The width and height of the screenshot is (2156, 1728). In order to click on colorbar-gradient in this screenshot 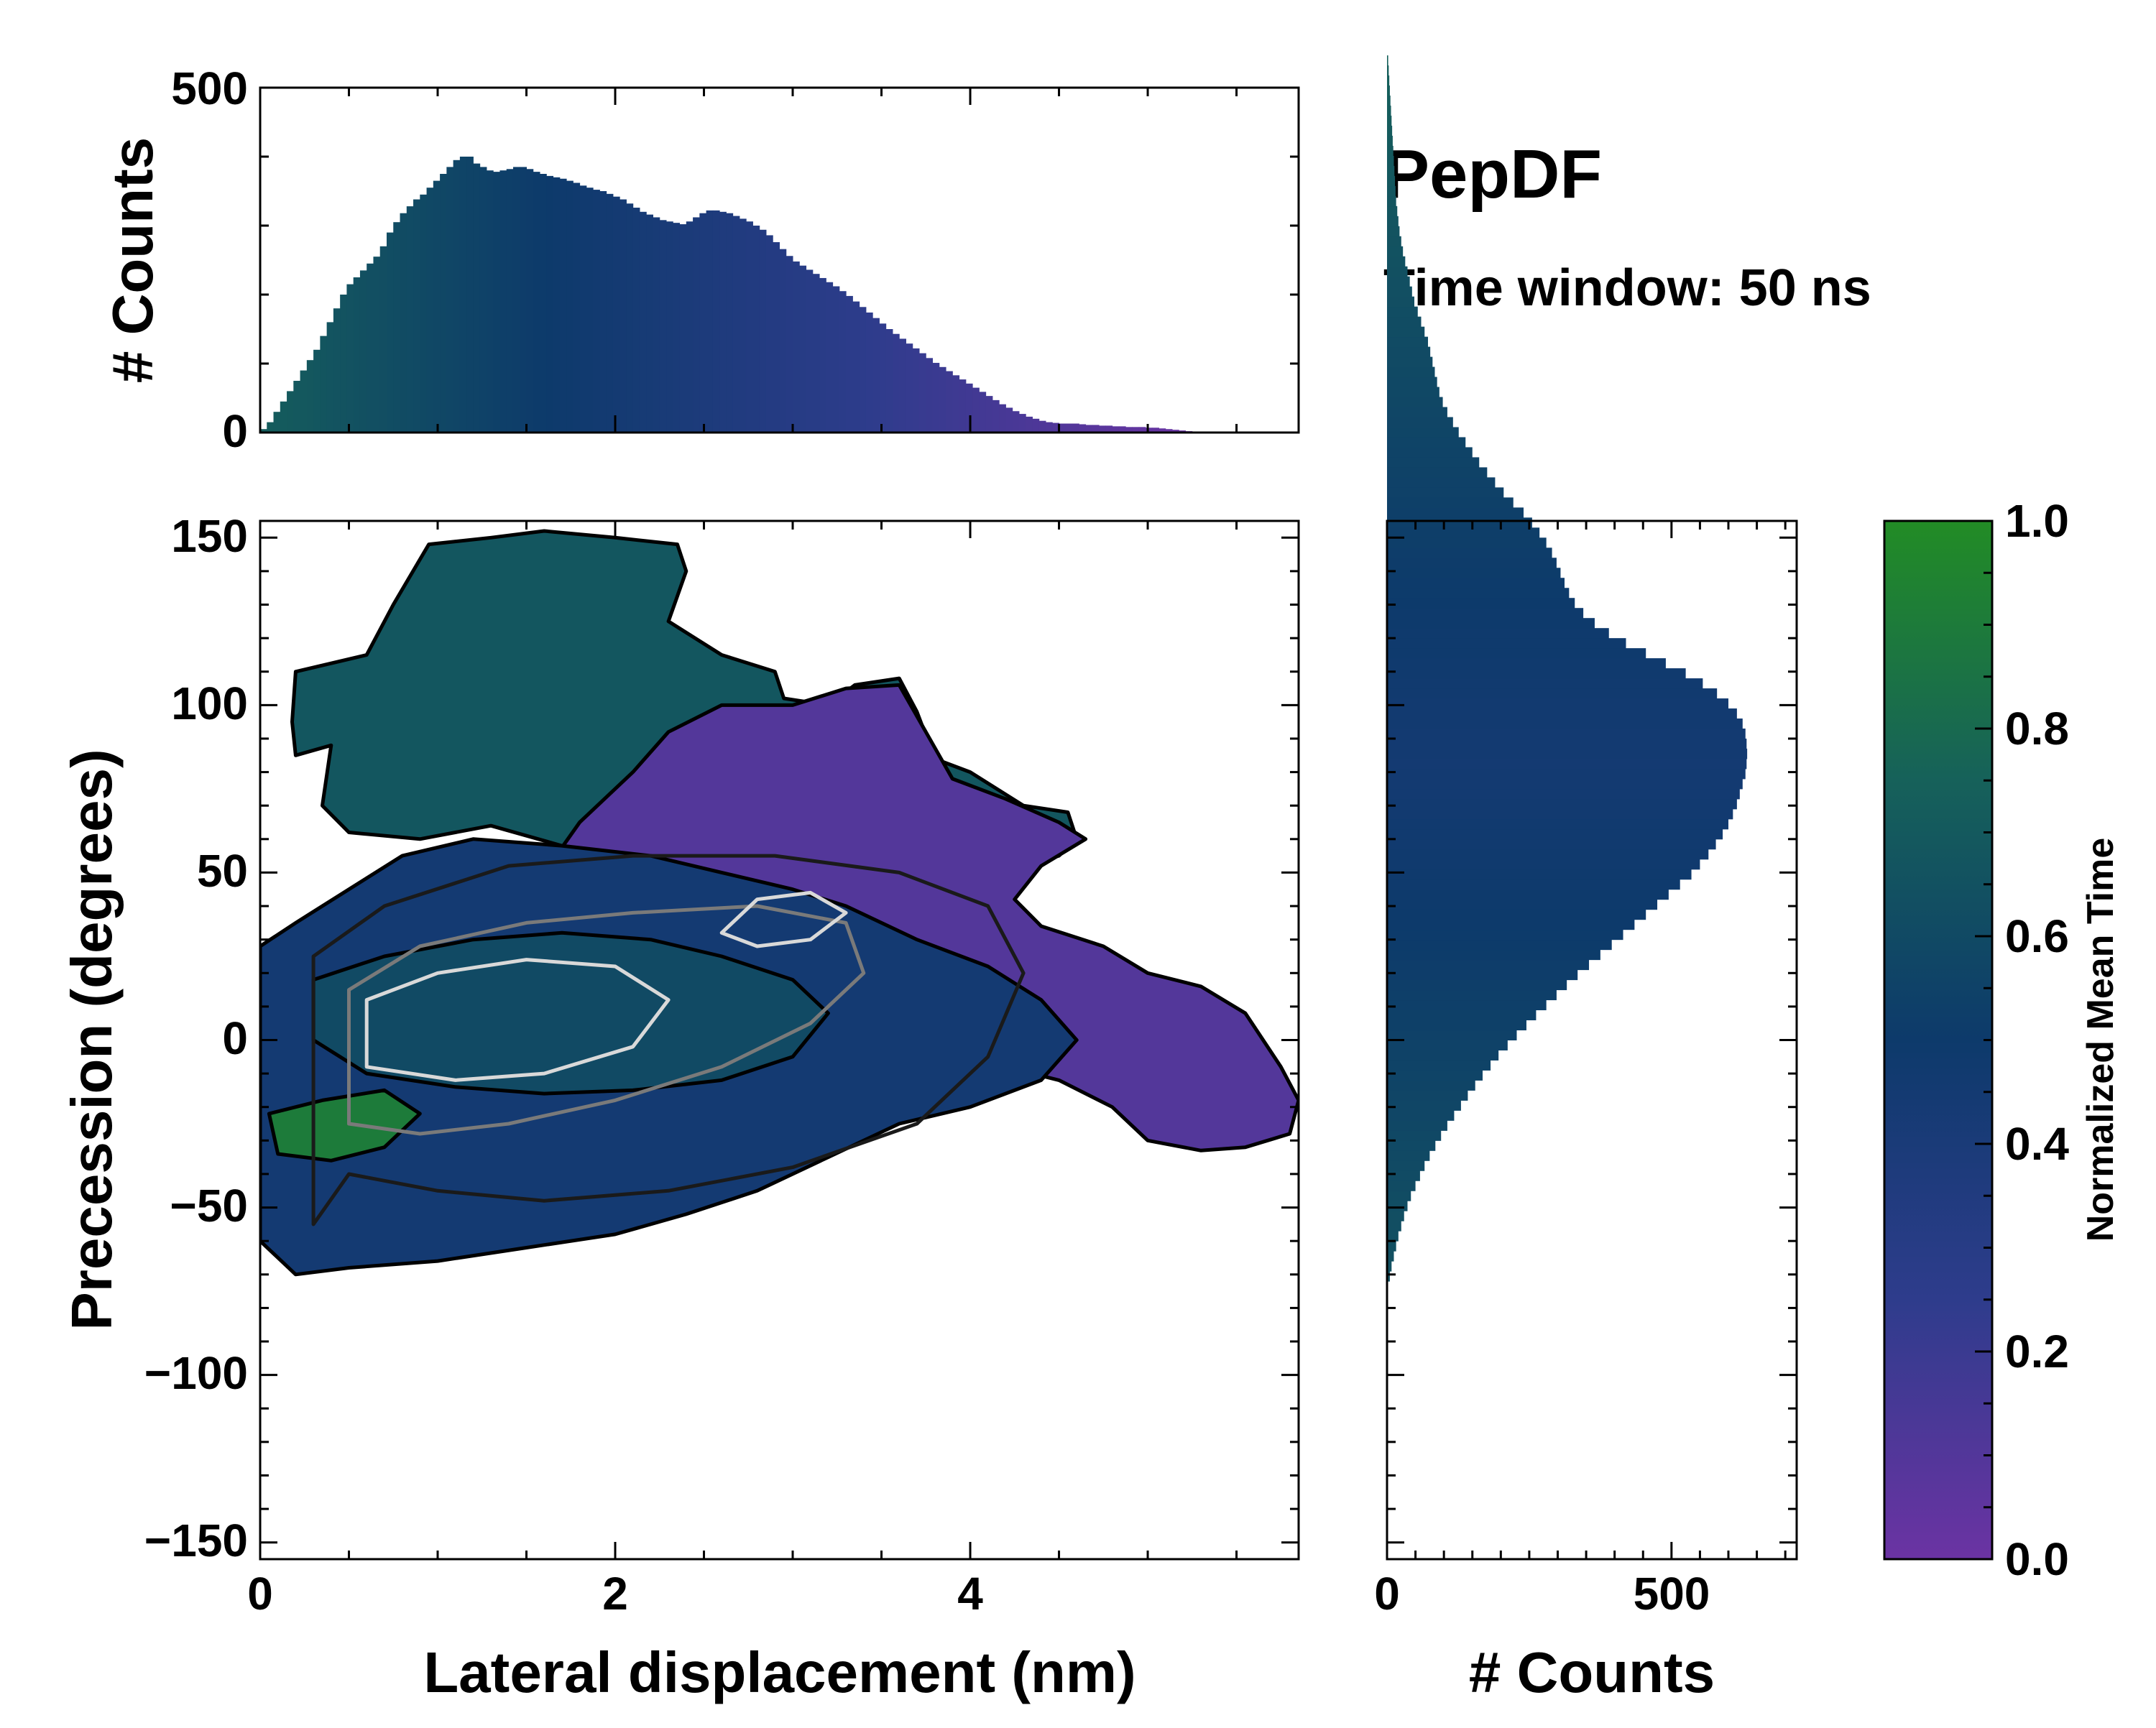, I will do `click(1938, 1040)`.